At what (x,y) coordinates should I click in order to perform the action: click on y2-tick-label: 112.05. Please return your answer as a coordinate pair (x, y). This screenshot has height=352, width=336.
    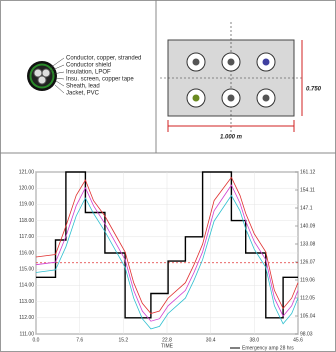
    Looking at the image, I should click on (307, 298).